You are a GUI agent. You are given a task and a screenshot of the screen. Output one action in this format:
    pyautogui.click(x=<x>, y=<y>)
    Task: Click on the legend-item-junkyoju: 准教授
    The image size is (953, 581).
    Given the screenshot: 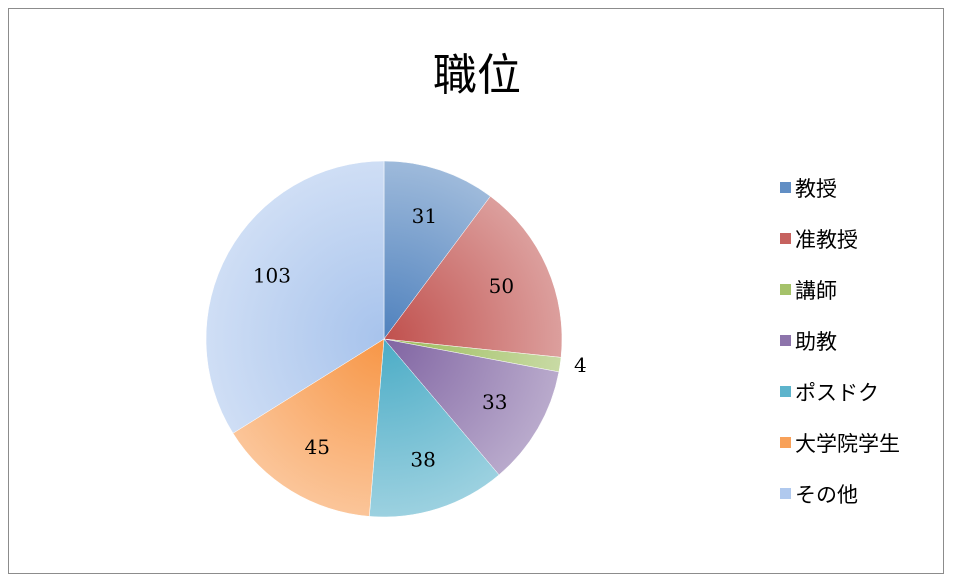 What is the action you would take?
    pyautogui.click(x=840, y=238)
    